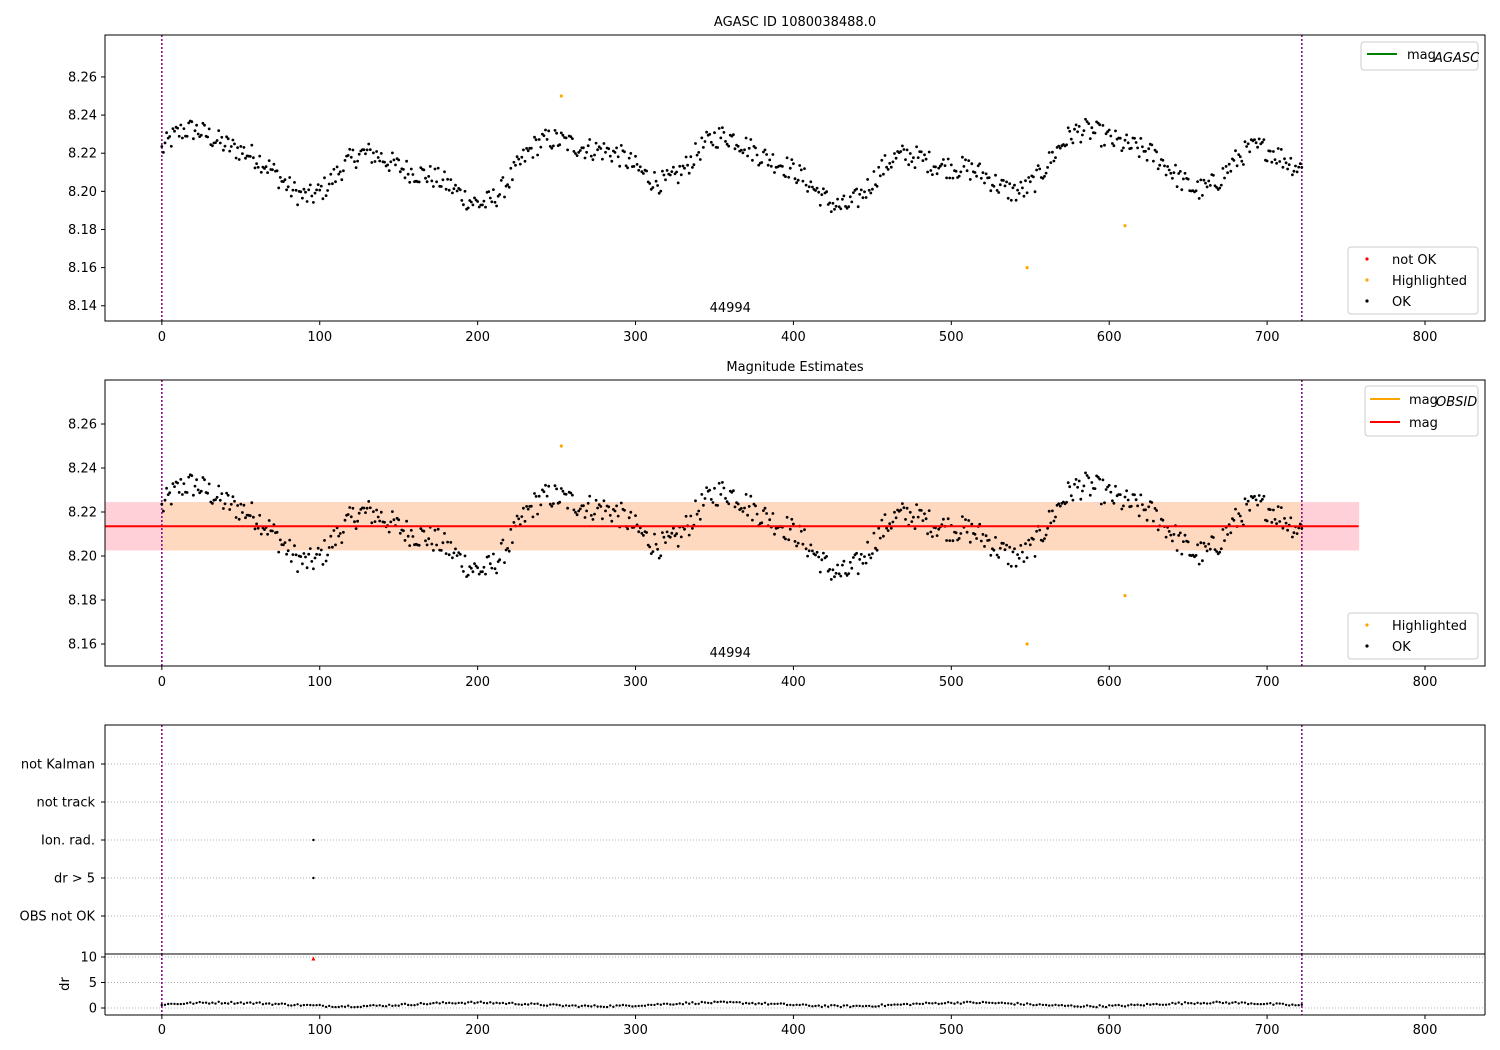 The height and width of the screenshot is (1050, 1500). What do you see at coordinates (82, 77) in the screenshot?
I see `y-tick-label: 8.26` at bounding box center [82, 77].